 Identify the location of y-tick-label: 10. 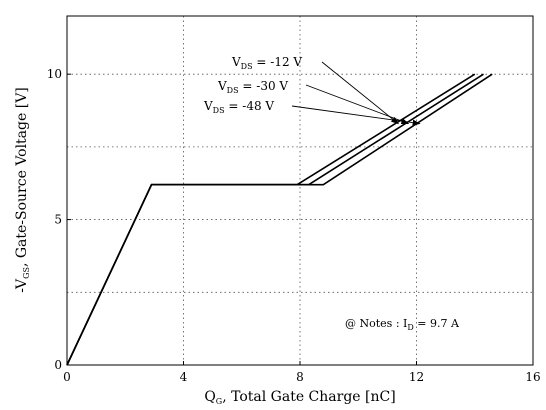
(54, 74).